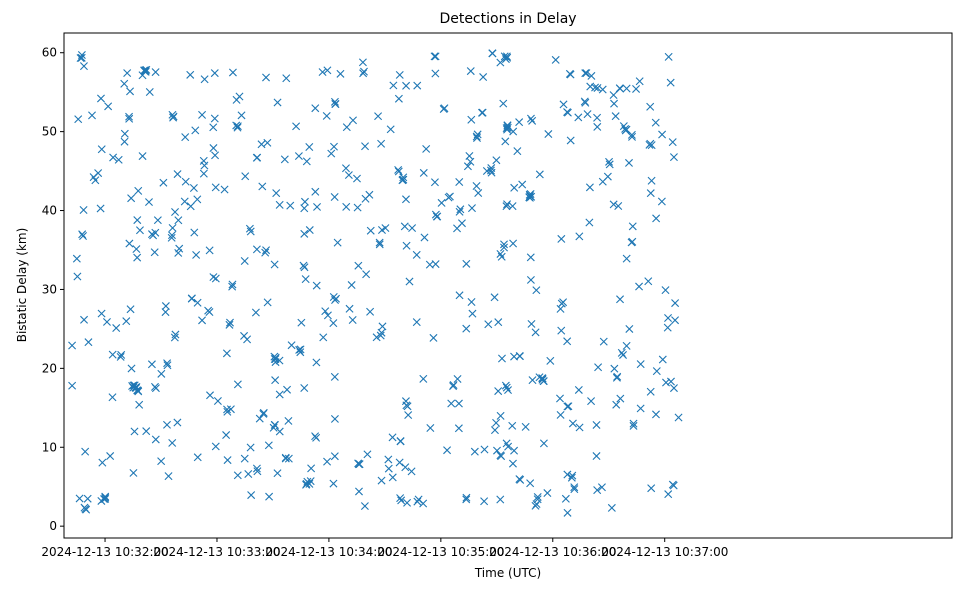 This screenshot has width=980, height=590. What do you see at coordinates (216, 552) in the screenshot?
I see `x-tick-label: 2024-12-13 10:33:00` at bounding box center [216, 552].